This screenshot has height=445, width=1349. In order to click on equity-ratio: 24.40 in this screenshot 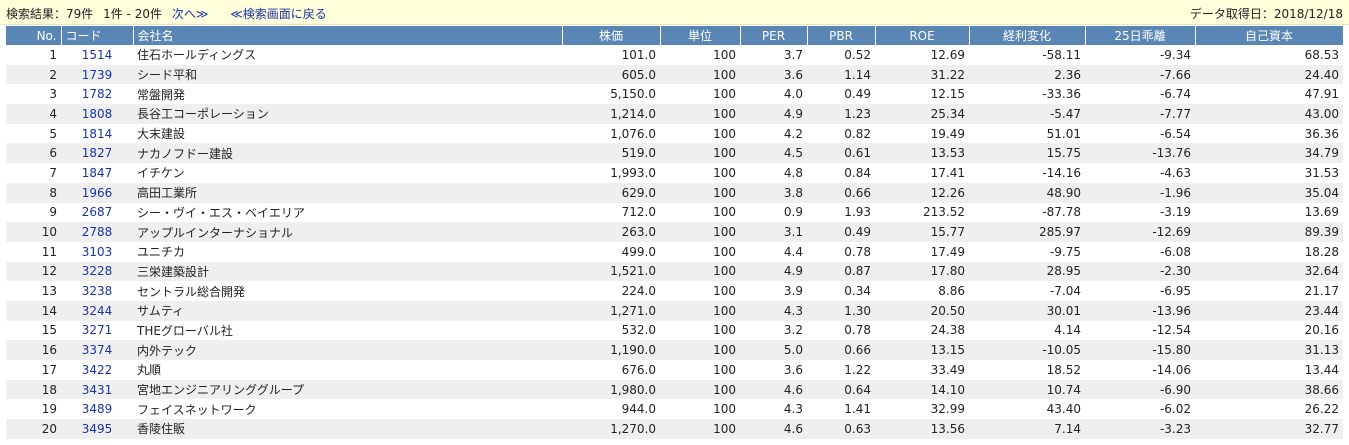, I will do `click(1269, 74)`.